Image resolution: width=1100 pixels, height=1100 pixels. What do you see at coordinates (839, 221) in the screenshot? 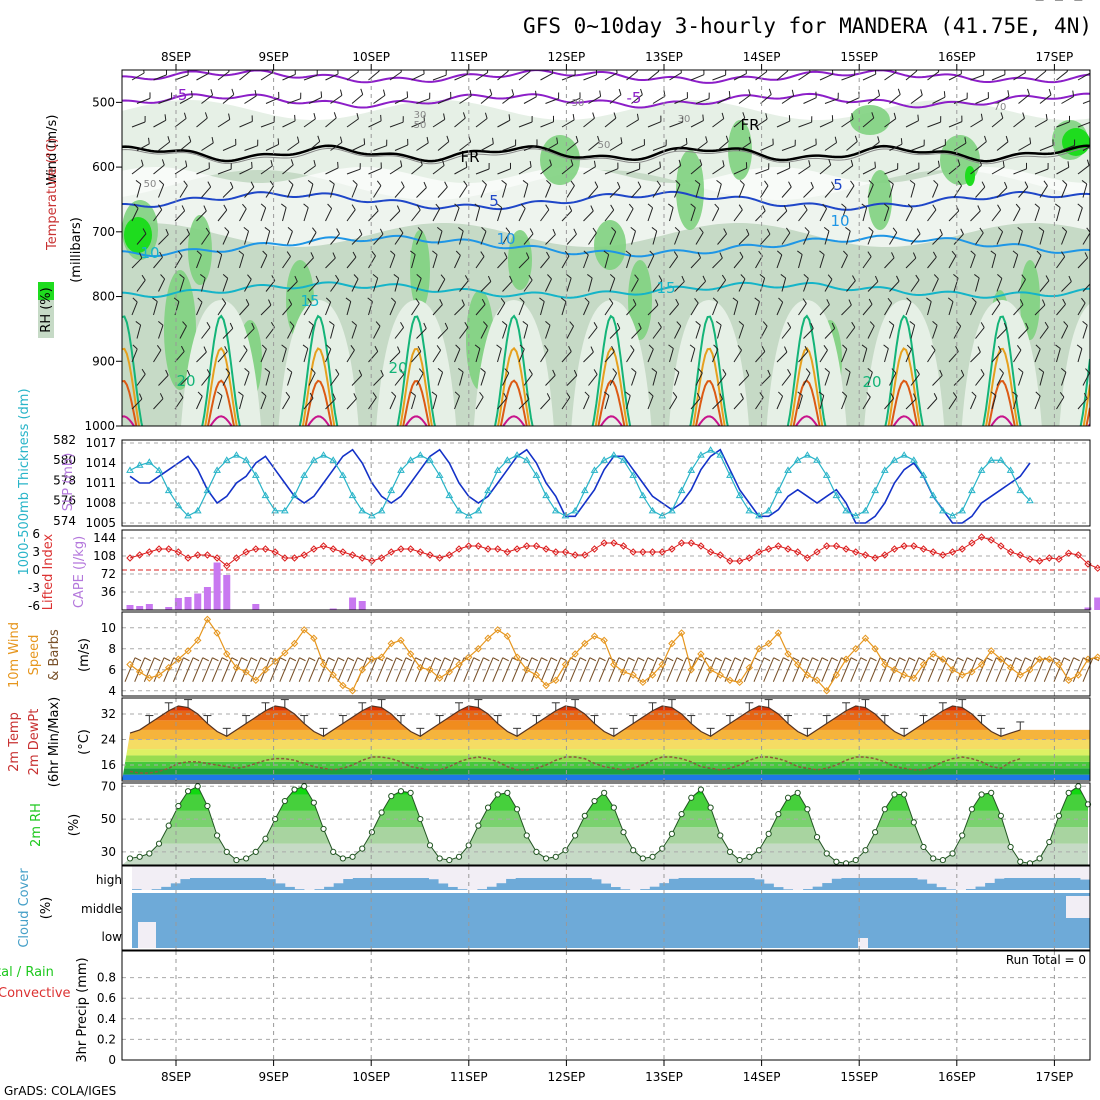
I see `isotherm-label: 10` at bounding box center [839, 221].